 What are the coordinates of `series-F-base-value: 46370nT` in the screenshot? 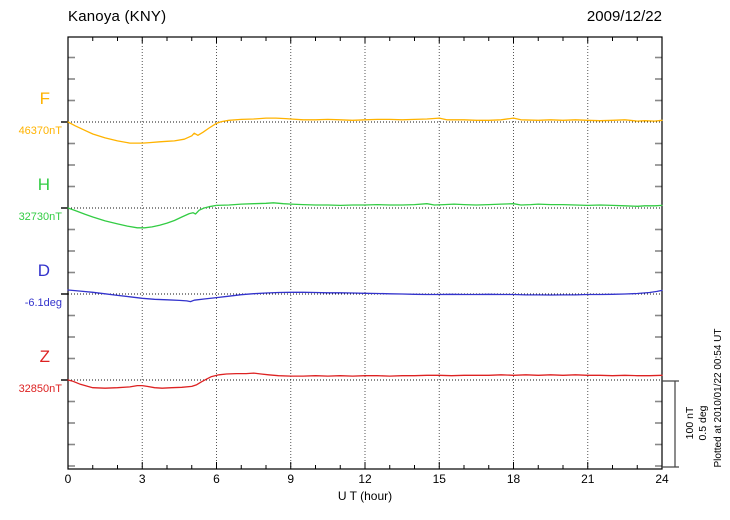 It's located at (40, 131).